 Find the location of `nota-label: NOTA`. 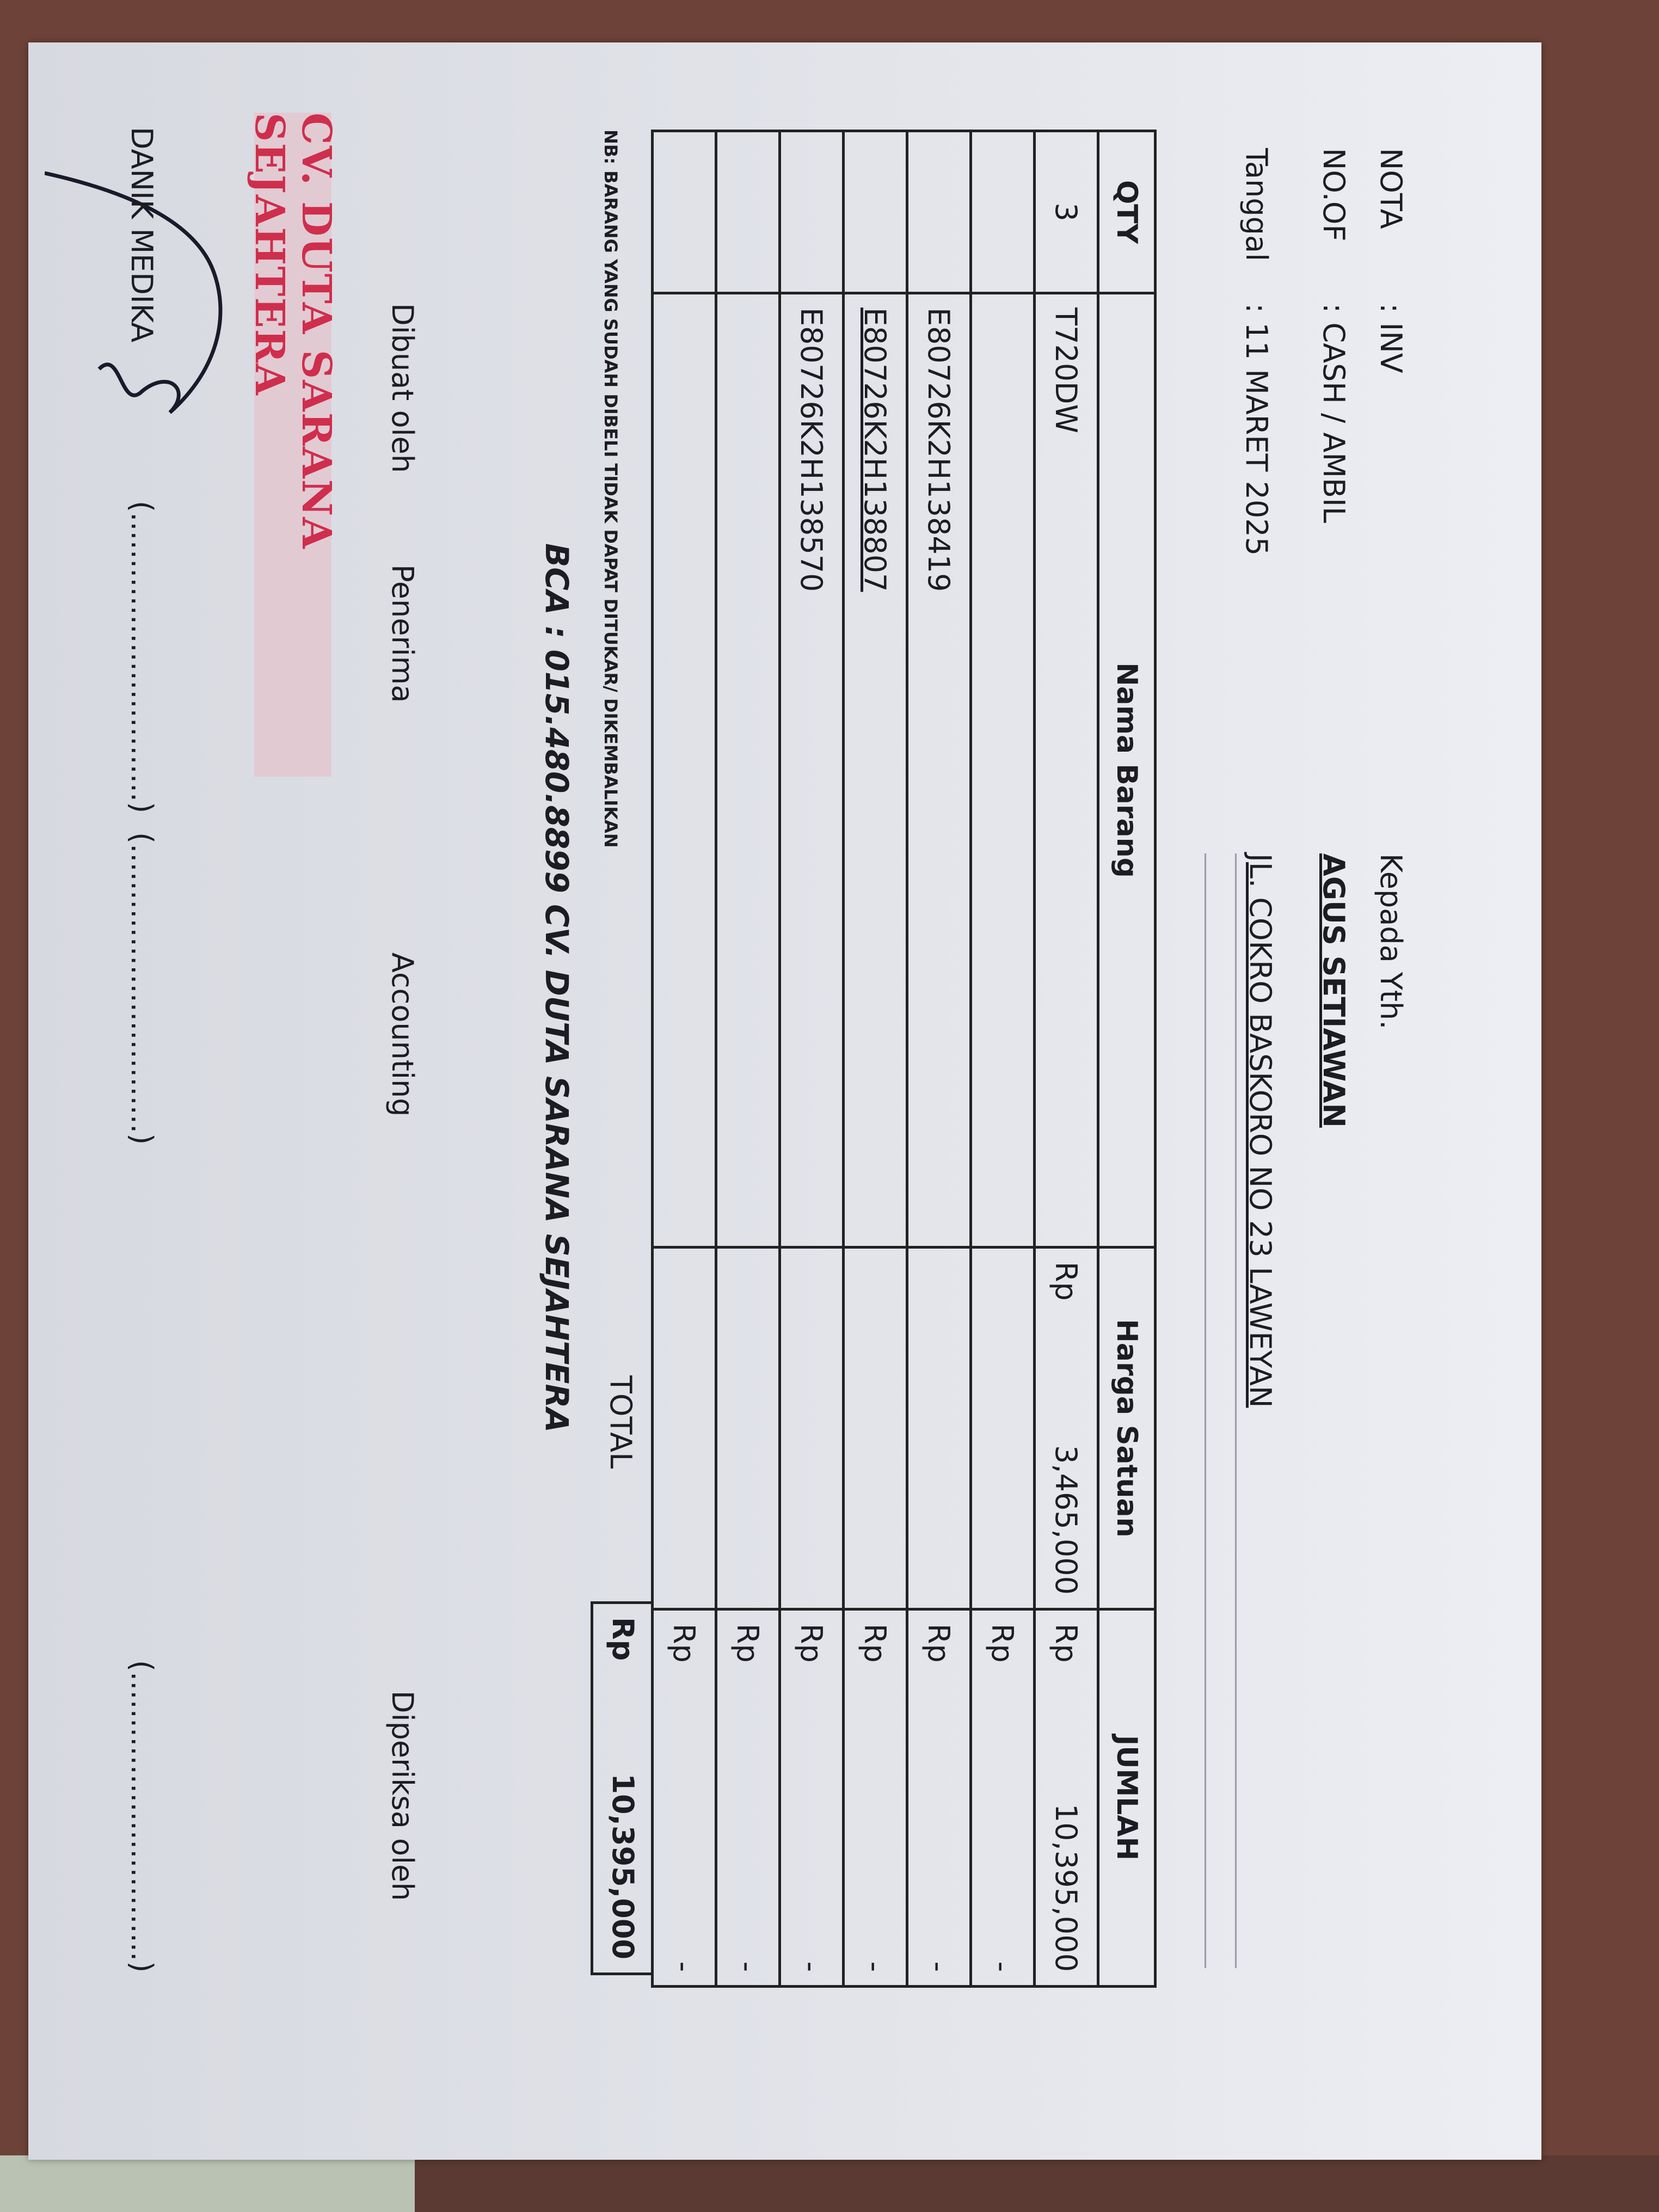

nota-label: NOTA is located at coordinates (1391, 188).